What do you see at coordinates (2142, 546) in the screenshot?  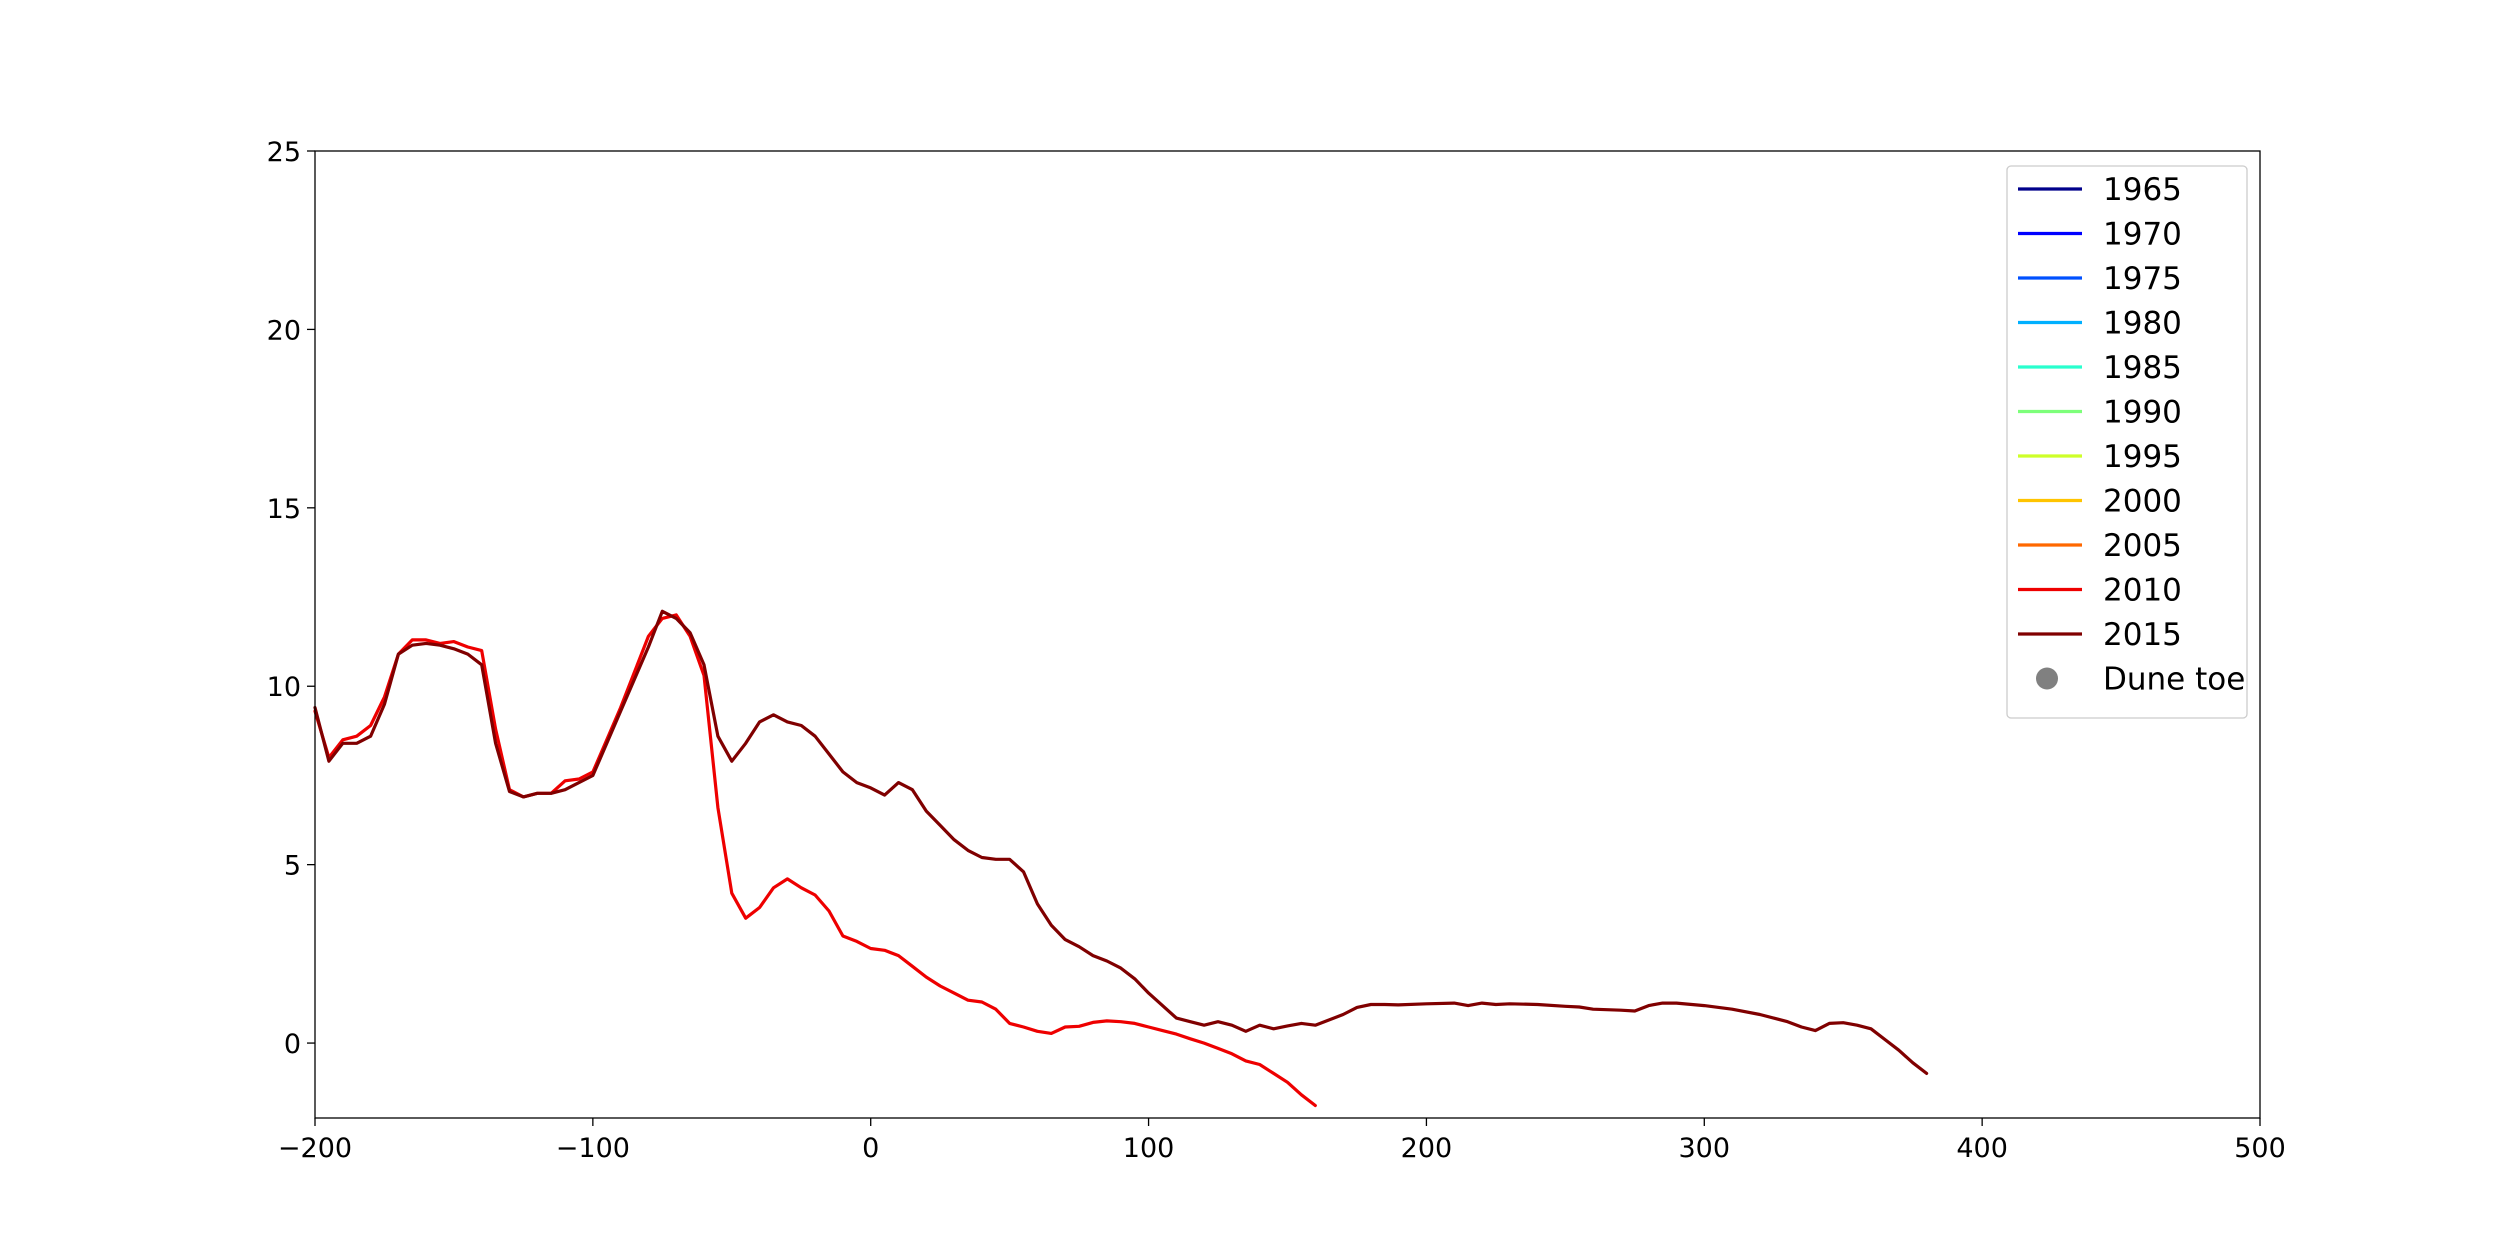 I see `legend-label: 2005` at bounding box center [2142, 546].